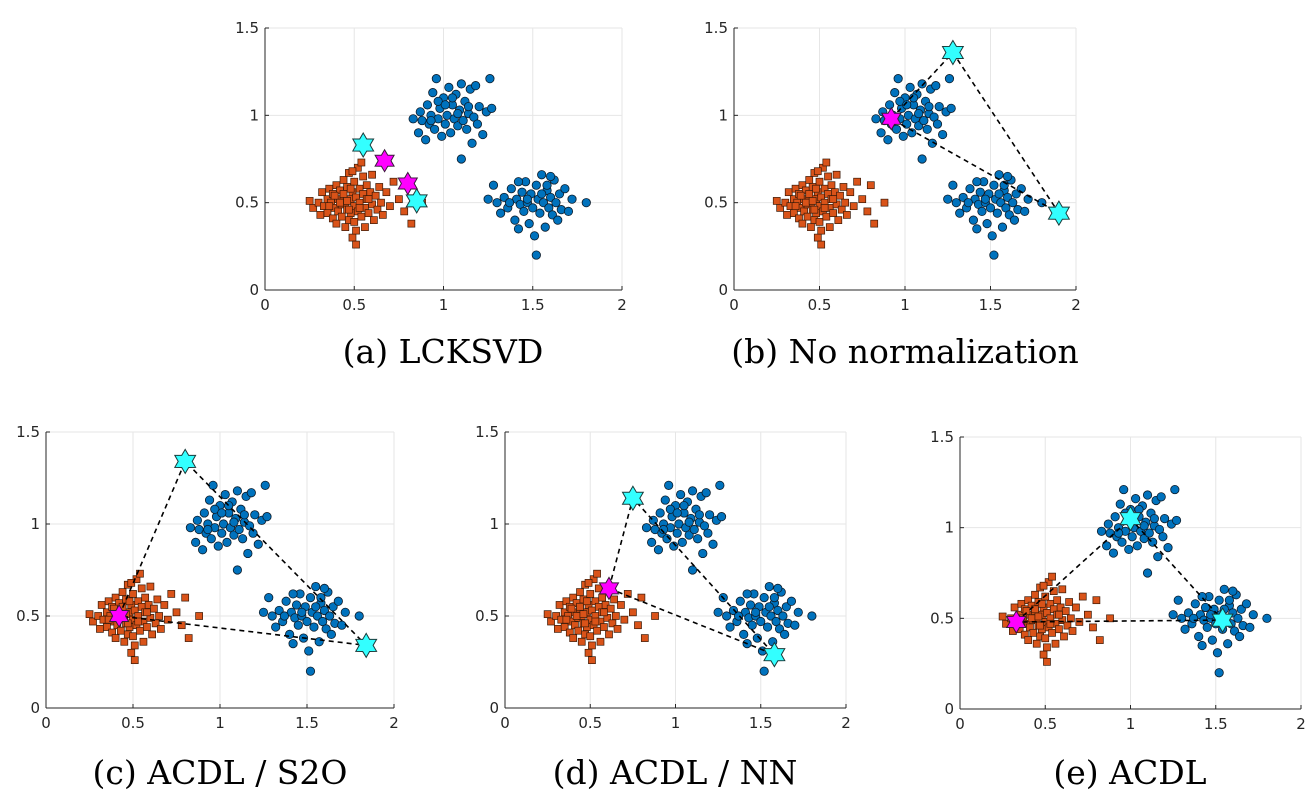 This screenshot has height=800, width=1316. What do you see at coordinates (949, 528) in the screenshot?
I see `y-tick-label: 1` at bounding box center [949, 528].